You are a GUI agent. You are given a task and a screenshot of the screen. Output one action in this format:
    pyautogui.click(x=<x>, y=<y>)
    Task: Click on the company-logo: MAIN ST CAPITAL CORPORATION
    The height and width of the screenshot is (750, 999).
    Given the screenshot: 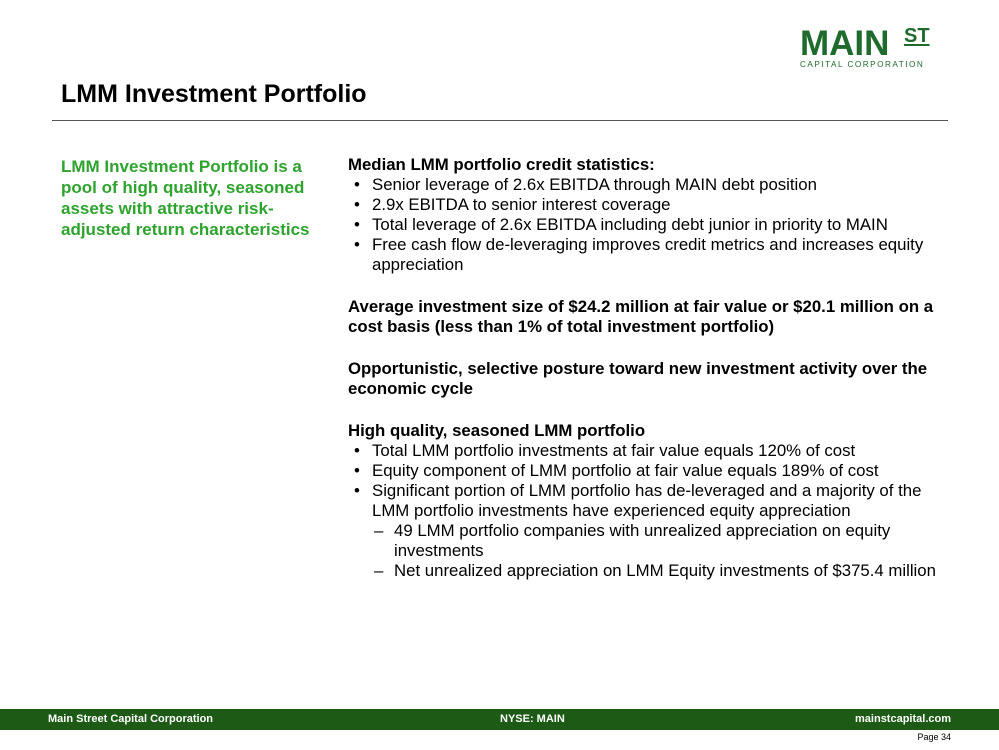 What is the action you would take?
    pyautogui.click(x=870, y=49)
    